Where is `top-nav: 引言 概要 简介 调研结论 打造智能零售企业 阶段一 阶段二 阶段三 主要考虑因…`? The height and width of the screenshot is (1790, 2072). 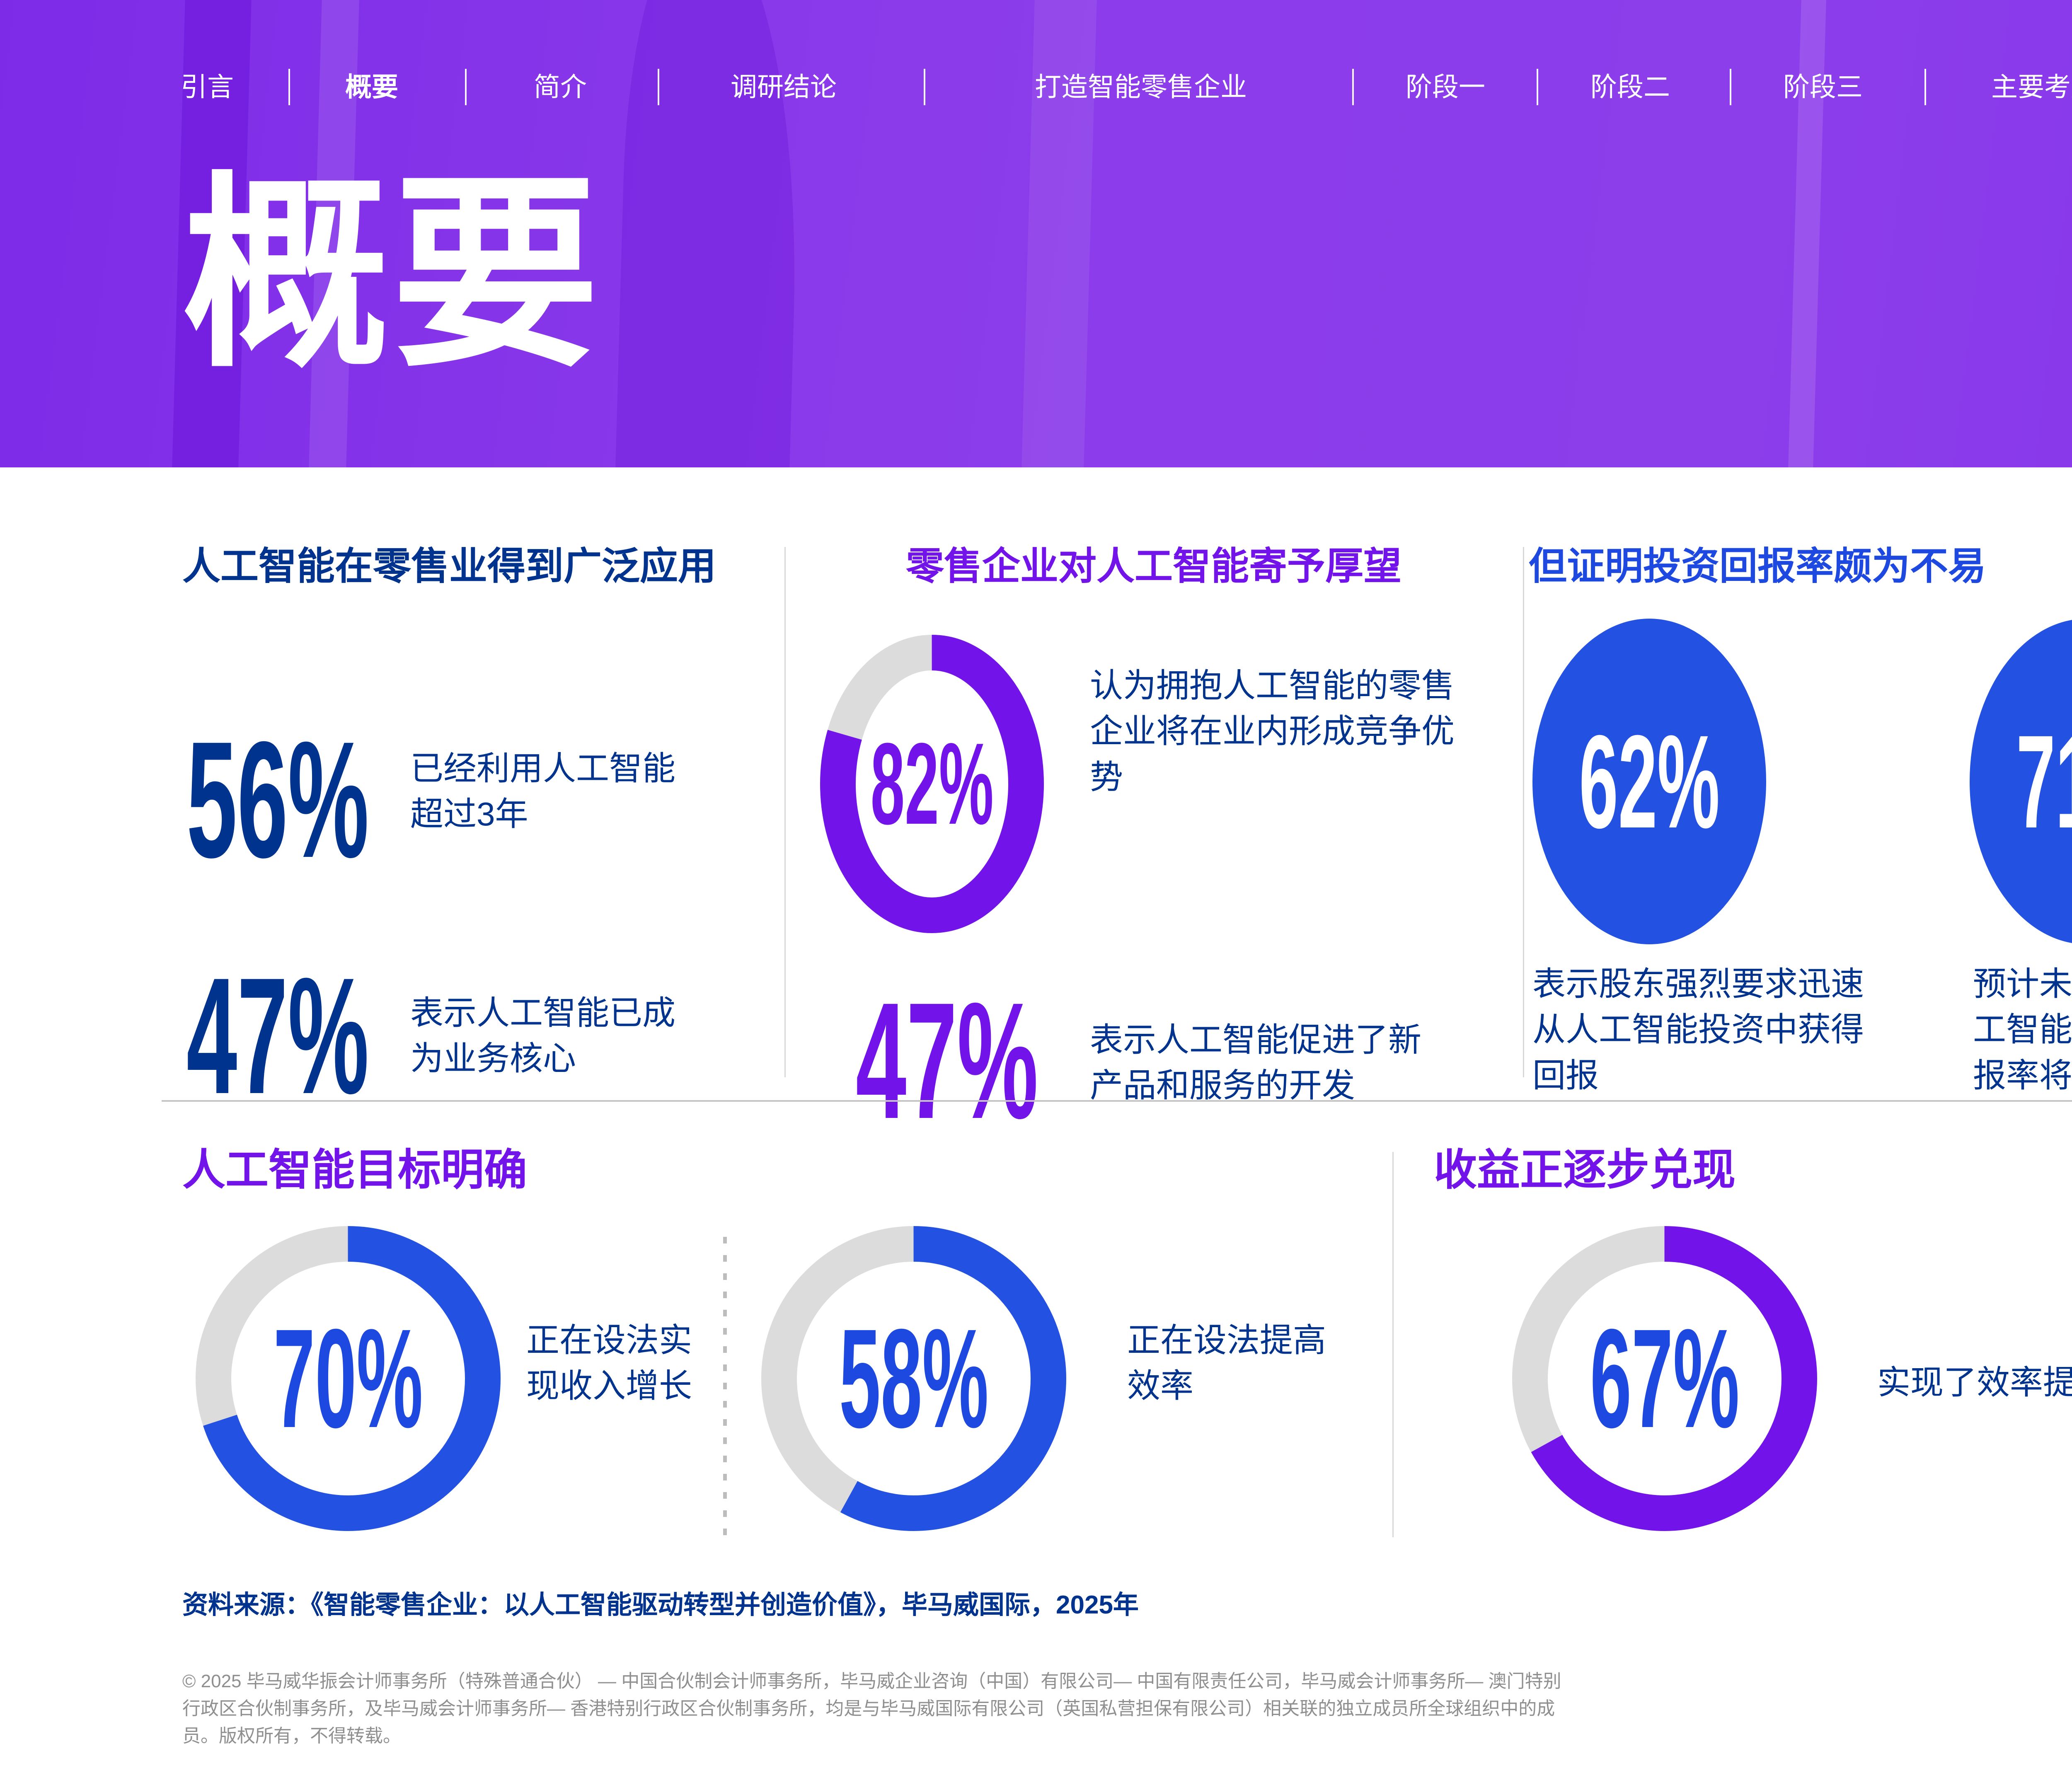 top-nav: 引言 概要 简介 调研结论 打造智能零售企业 阶段一 阶段二 阶段三 主要考虑因… is located at coordinates (1036, 87).